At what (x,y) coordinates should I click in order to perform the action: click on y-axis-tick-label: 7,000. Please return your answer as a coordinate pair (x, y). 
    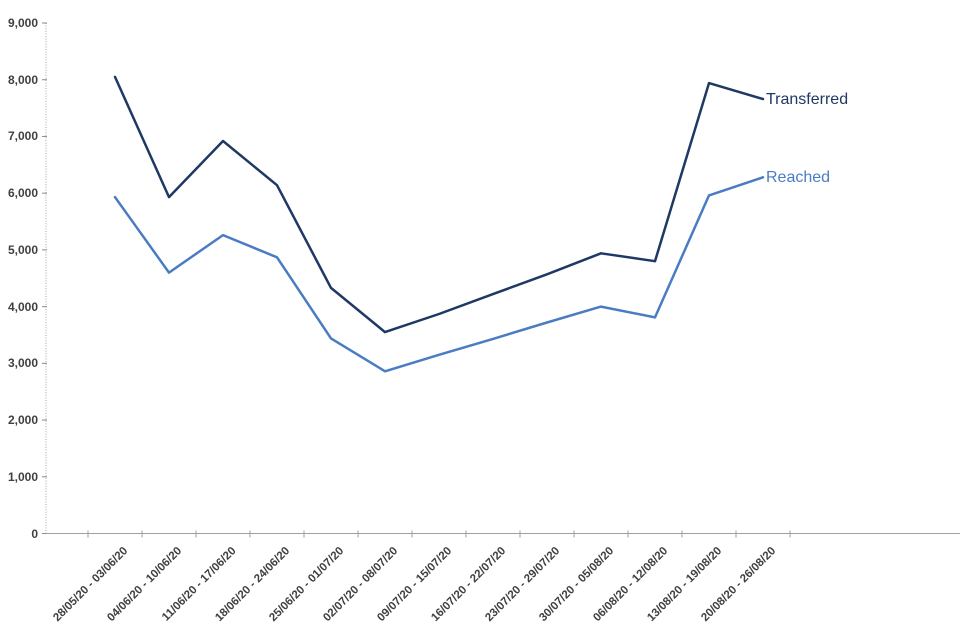
    Looking at the image, I should click on (22, 136).